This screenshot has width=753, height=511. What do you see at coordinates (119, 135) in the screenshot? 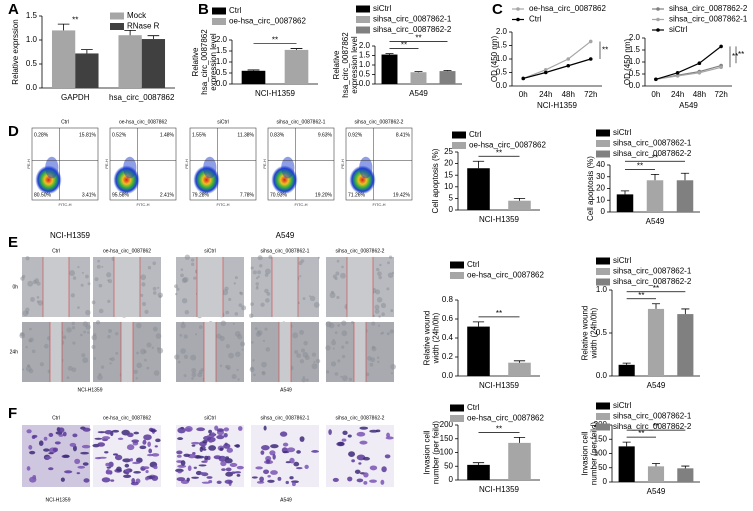
I see `quadrant-percent: 0.52%` at bounding box center [119, 135].